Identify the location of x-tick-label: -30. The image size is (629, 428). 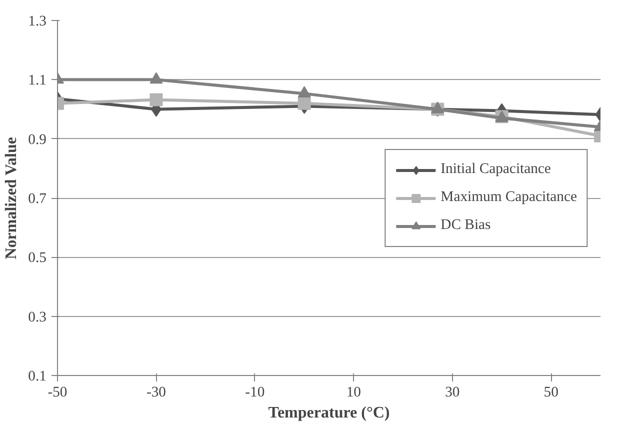
(156, 392).